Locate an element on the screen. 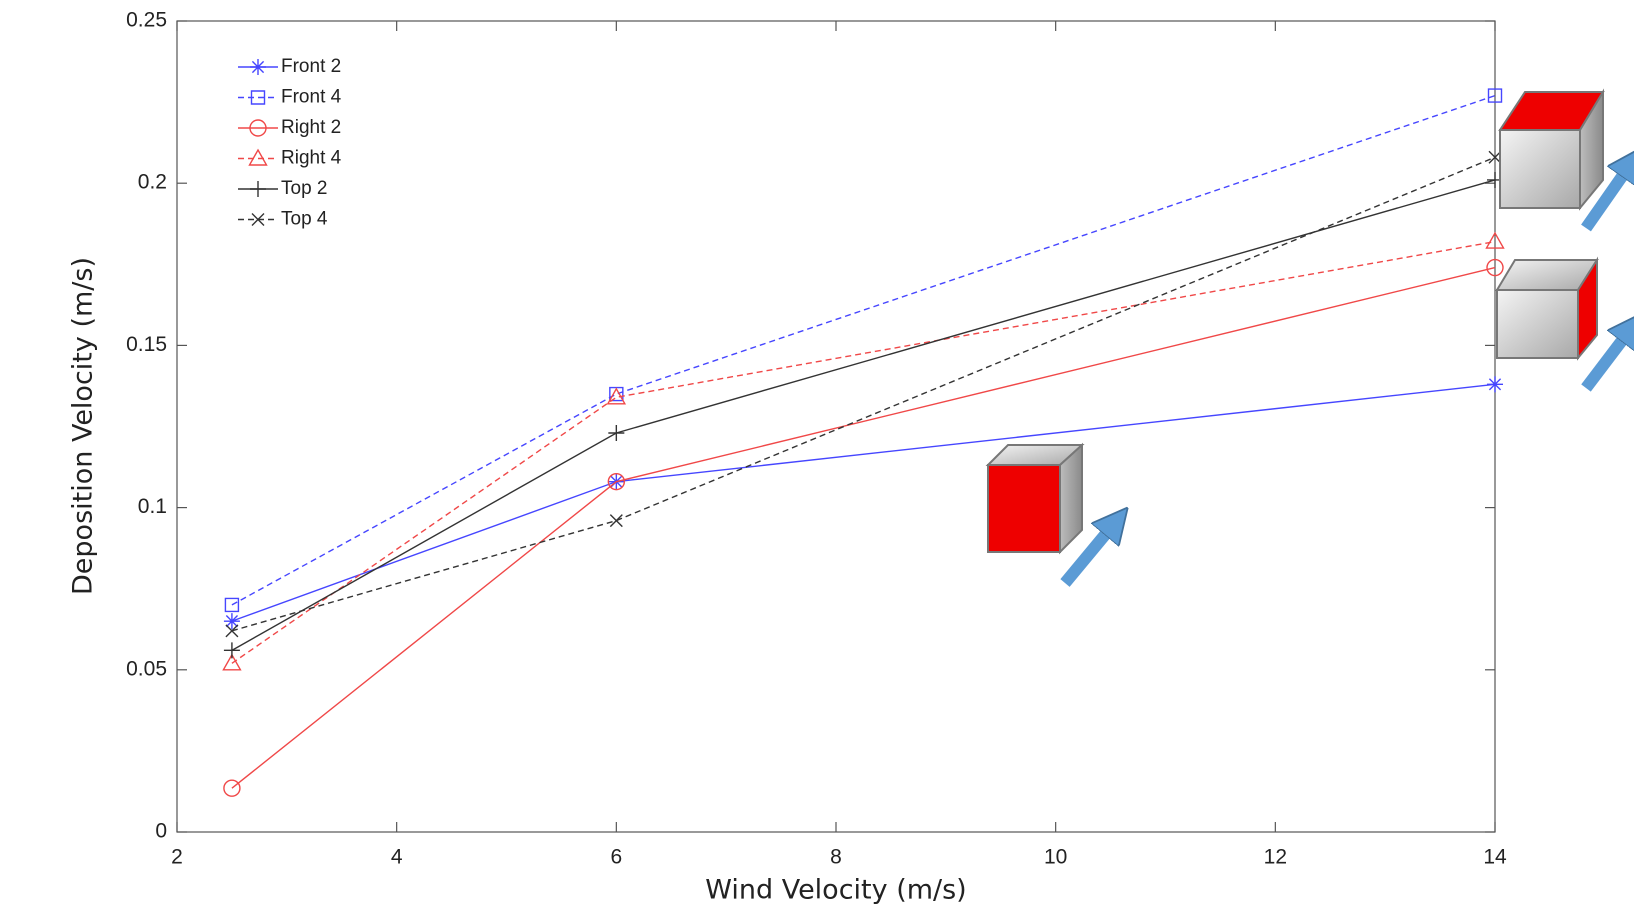 This screenshot has width=1634, height=909. cube-icon-top is located at coordinates (1551, 149).